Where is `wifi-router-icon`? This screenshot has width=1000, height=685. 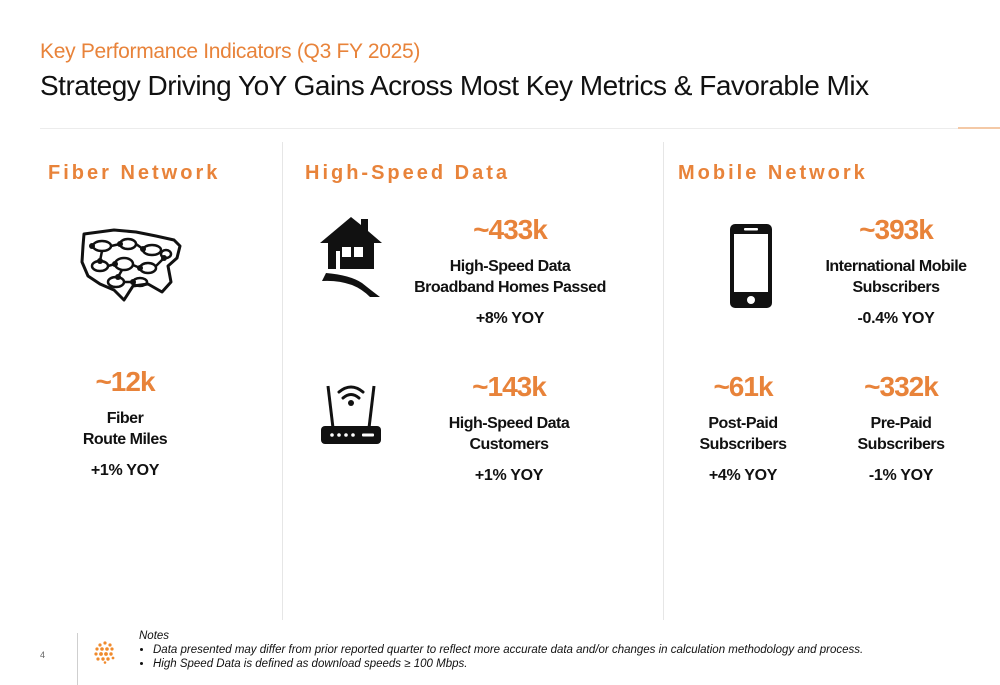 wifi-router-icon is located at coordinates (351, 418).